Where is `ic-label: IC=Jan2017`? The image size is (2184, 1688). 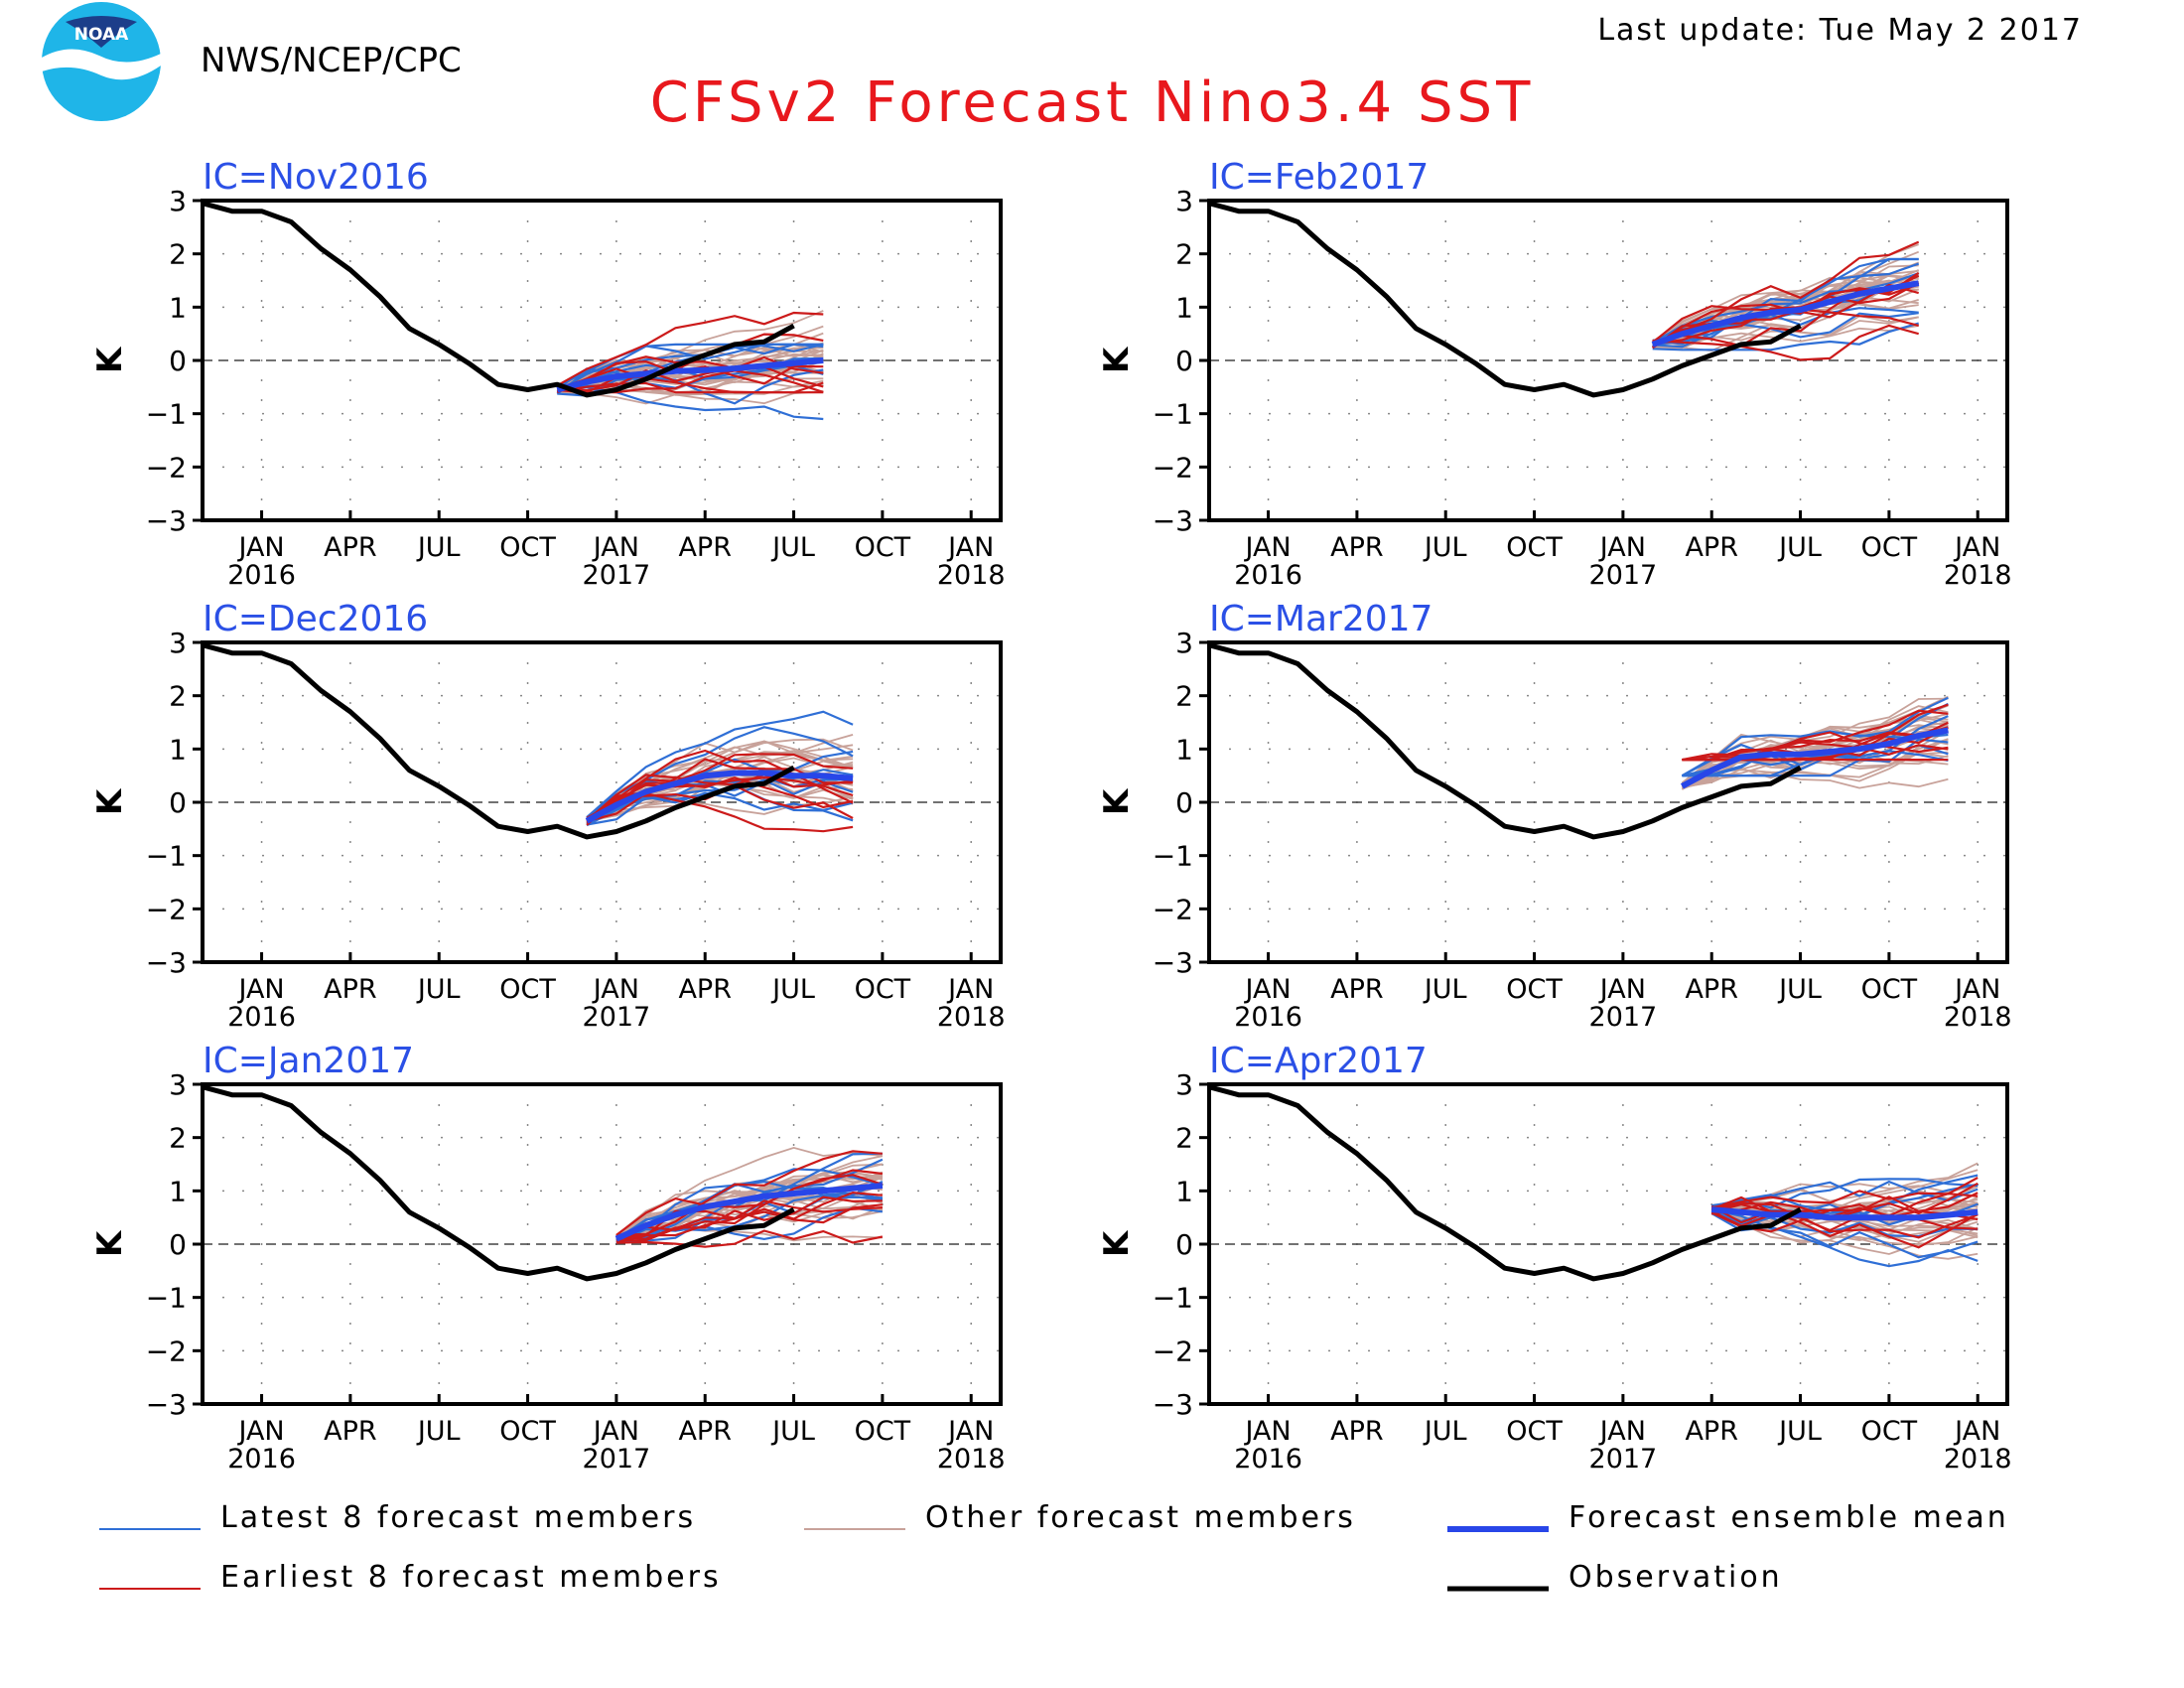
ic-label: IC=Jan2017 is located at coordinates (308, 1061).